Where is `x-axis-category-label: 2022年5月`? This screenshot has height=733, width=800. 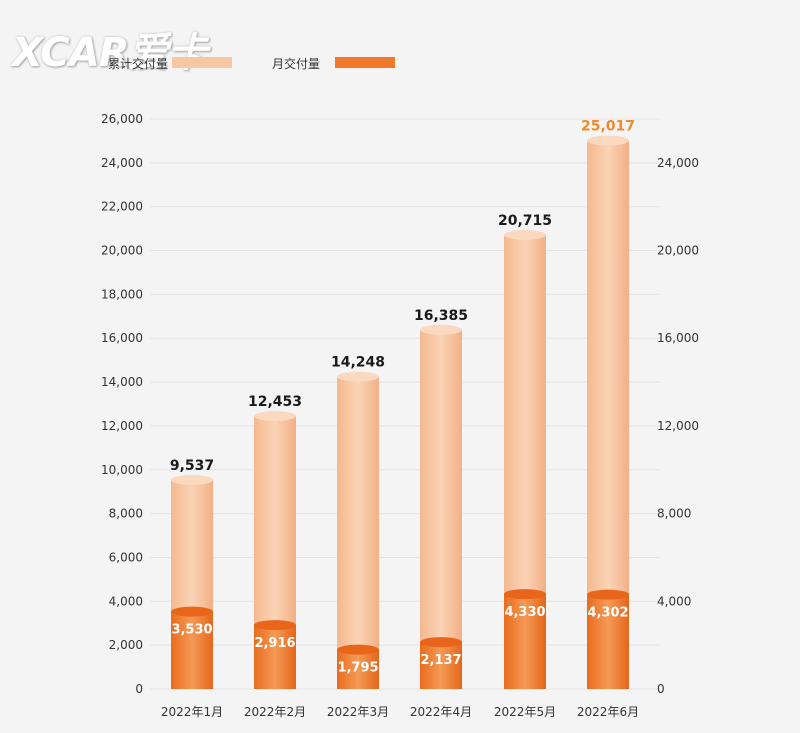 x-axis-category-label: 2022年5月 is located at coordinates (525, 712).